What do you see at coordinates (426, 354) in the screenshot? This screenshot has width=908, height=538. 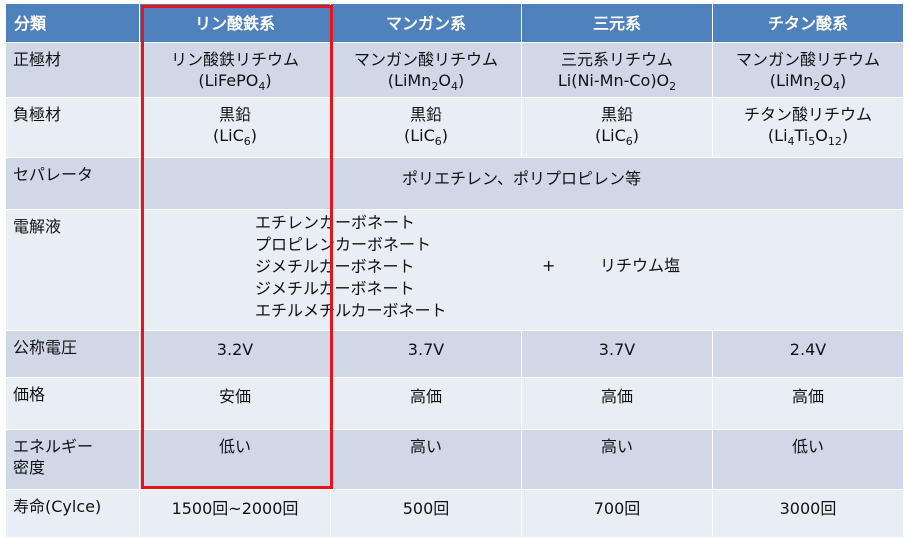 I see `cell-voltage-manganese: 3.7V` at bounding box center [426, 354].